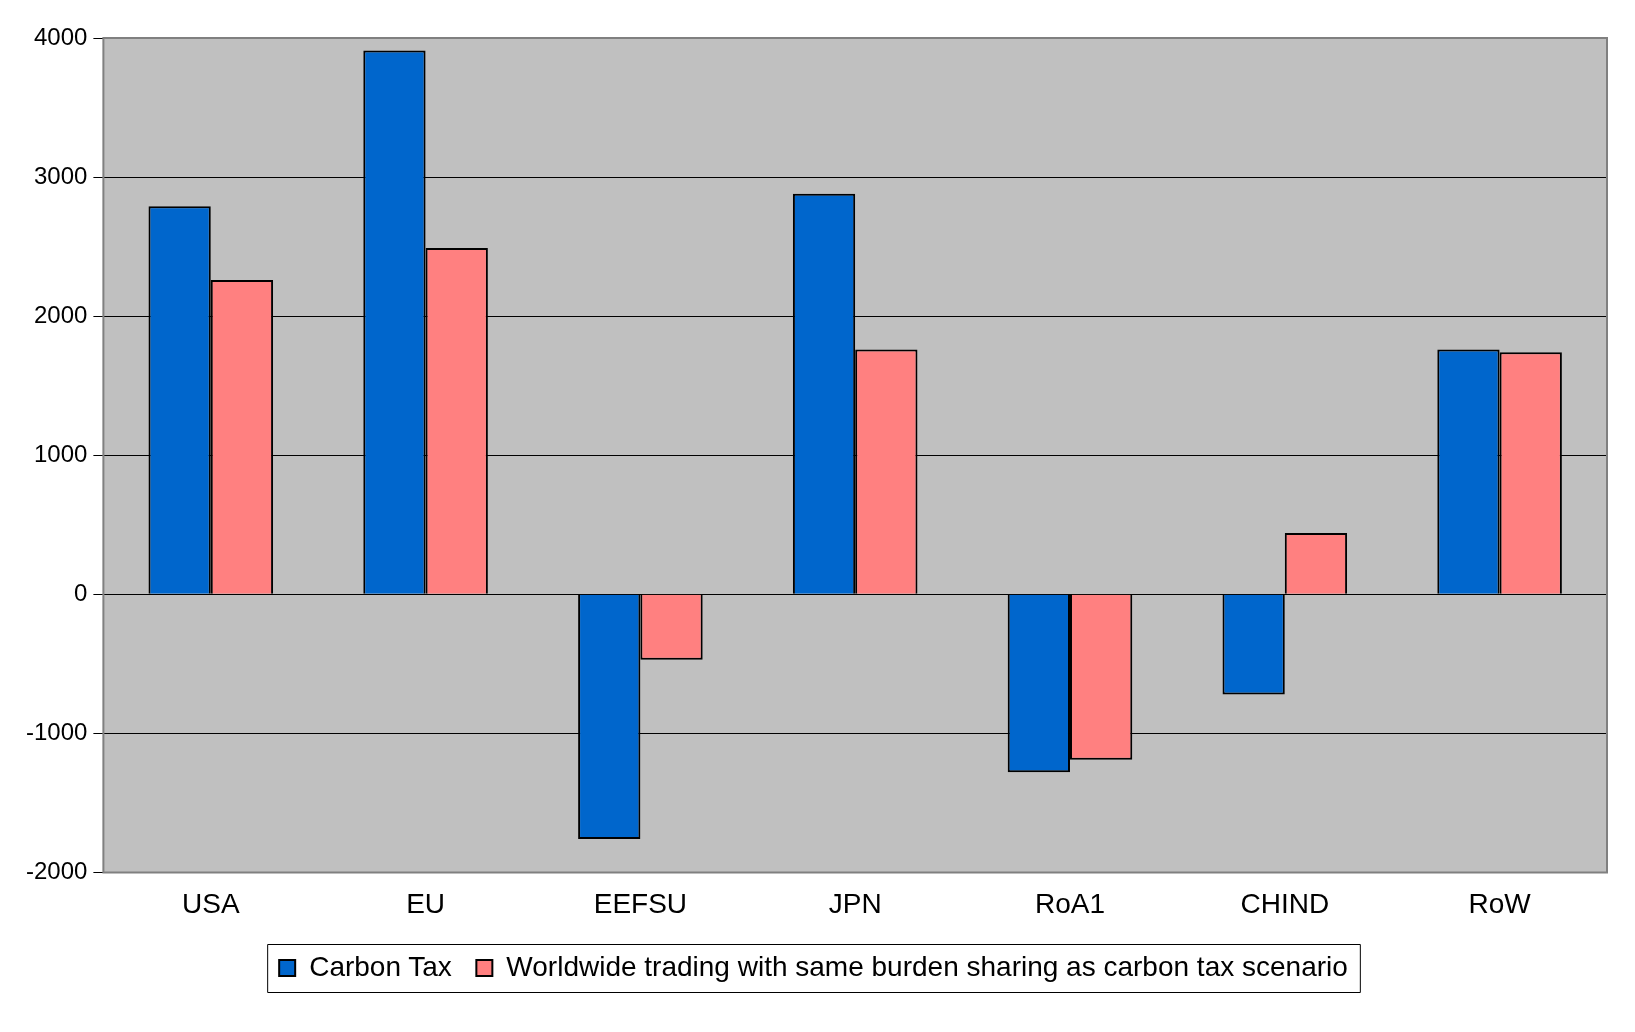 The height and width of the screenshot is (1032, 1635). What do you see at coordinates (1500, 903) in the screenshot?
I see `x-tick-label: RoW` at bounding box center [1500, 903].